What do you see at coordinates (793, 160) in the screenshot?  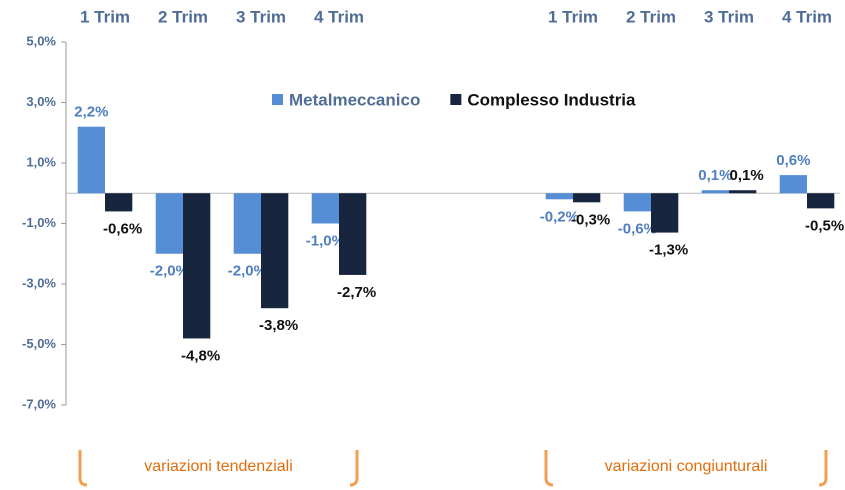 I see `value-label: 0,6%` at bounding box center [793, 160].